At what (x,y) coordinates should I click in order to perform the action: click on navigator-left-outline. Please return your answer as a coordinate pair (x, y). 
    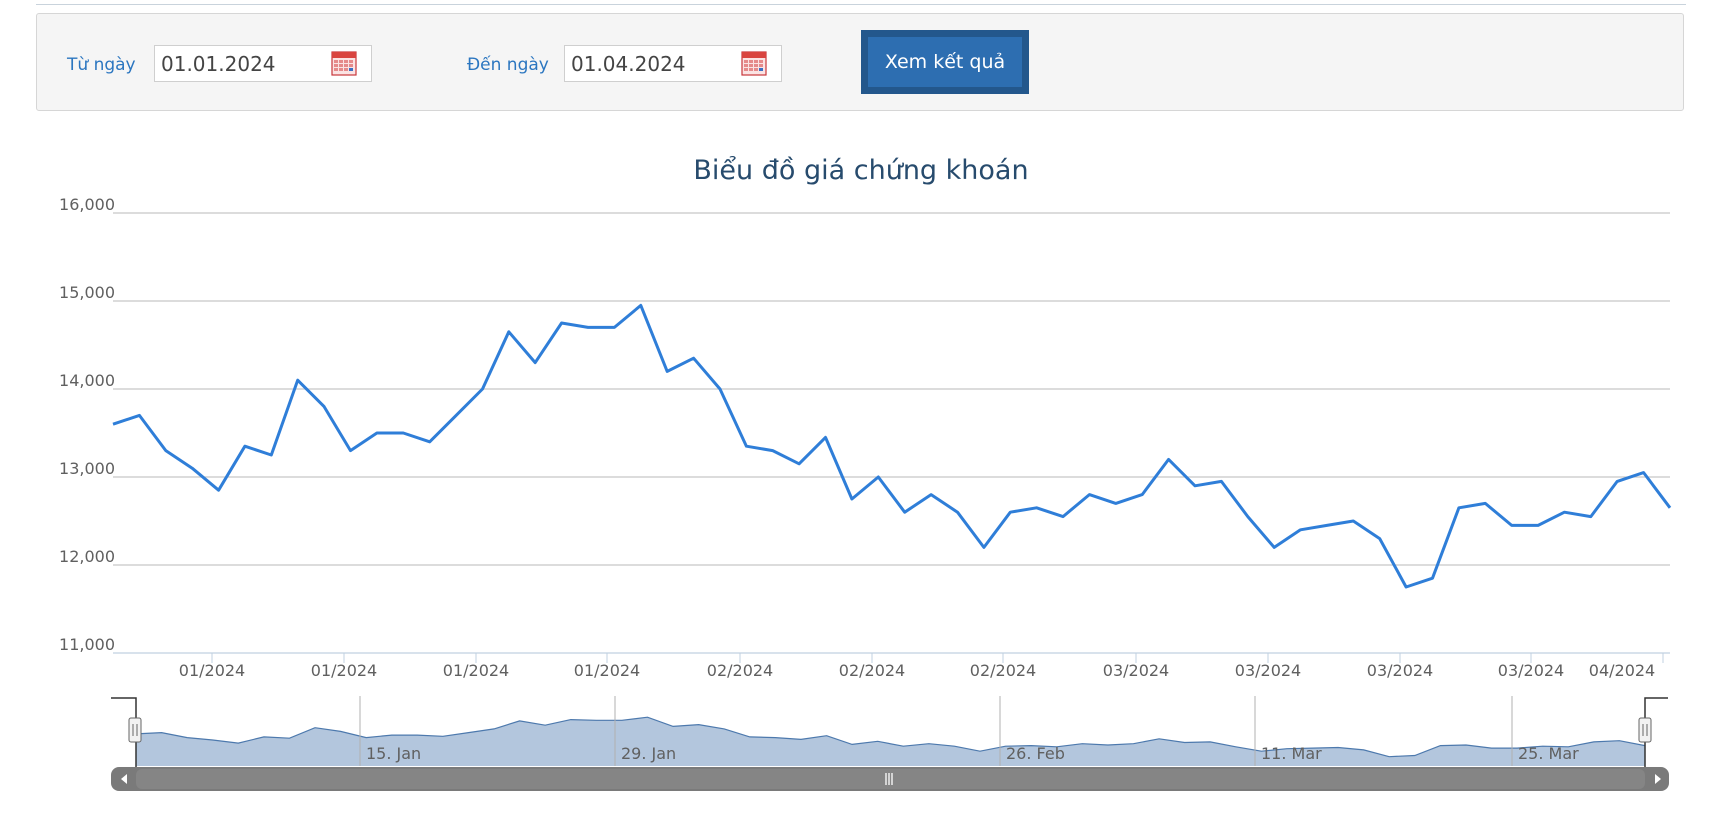
    Looking at the image, I should click on (124, 733).